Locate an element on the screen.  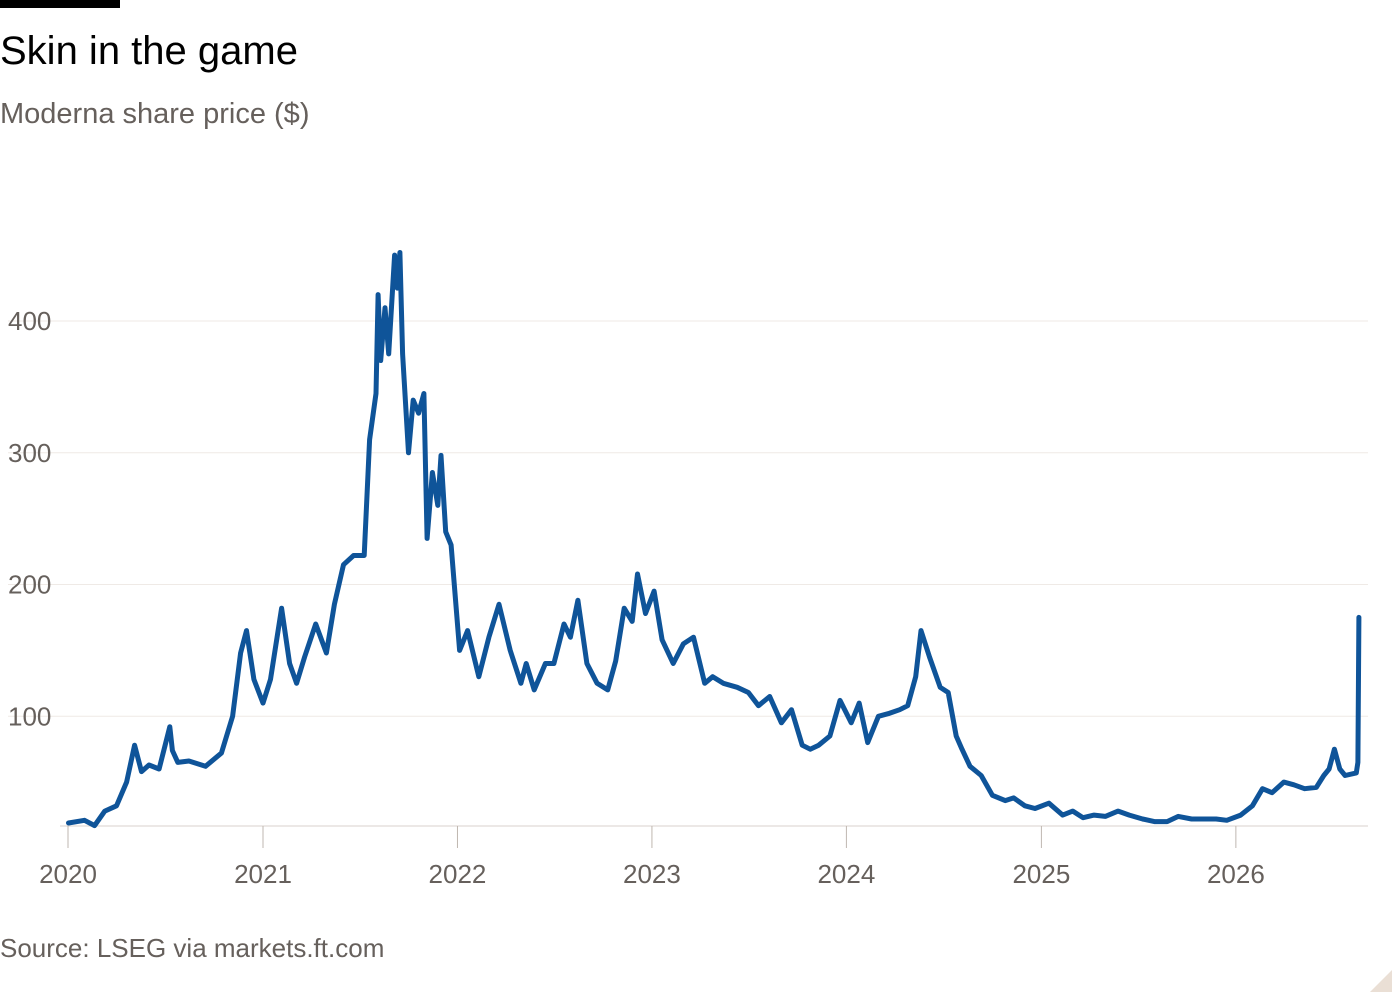
y-tick-label: 200 is located at coordinates (29, 585).